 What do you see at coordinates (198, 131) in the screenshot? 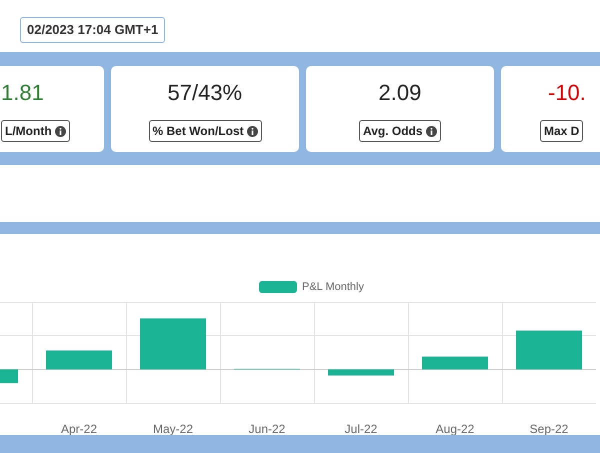
I see `text: % Bet Won/Lost` at bounding box center [198, 131].